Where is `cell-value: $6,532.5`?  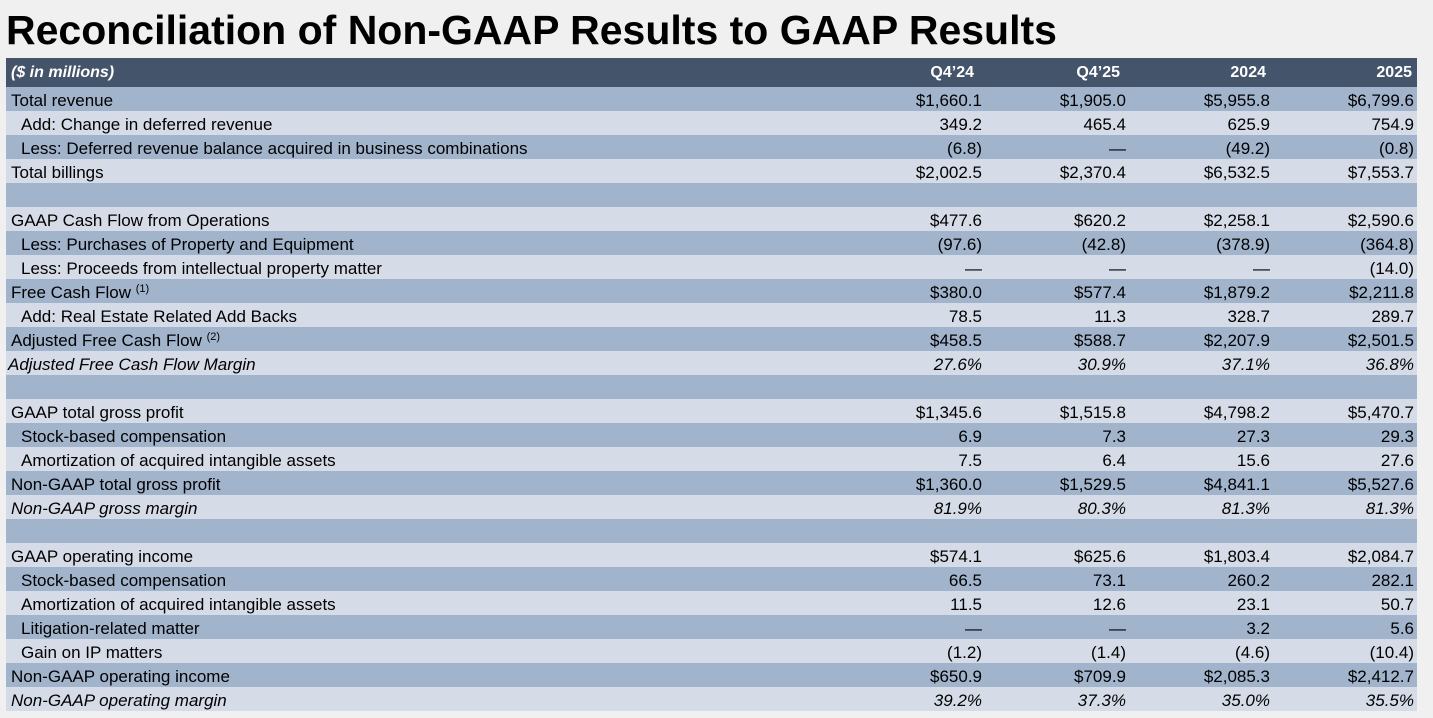
cell-value: $6,532.5 is located at coordinates (1236, 172).